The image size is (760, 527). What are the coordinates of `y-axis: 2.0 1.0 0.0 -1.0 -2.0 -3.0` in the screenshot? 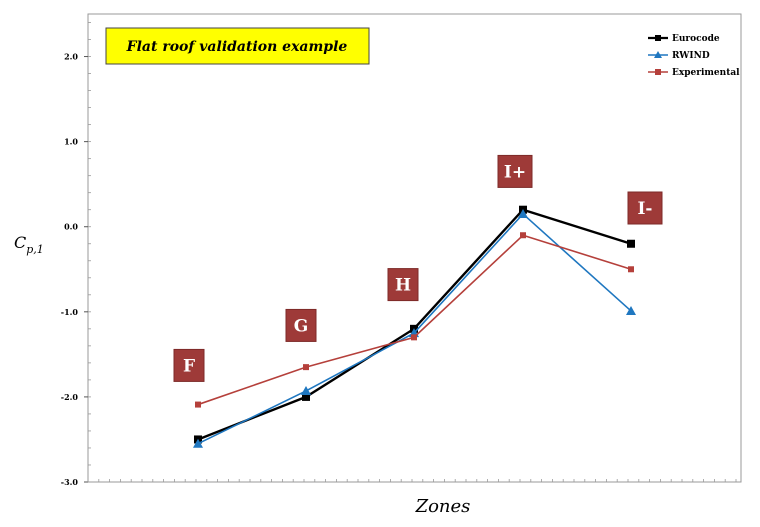 It's located at (76, 255).